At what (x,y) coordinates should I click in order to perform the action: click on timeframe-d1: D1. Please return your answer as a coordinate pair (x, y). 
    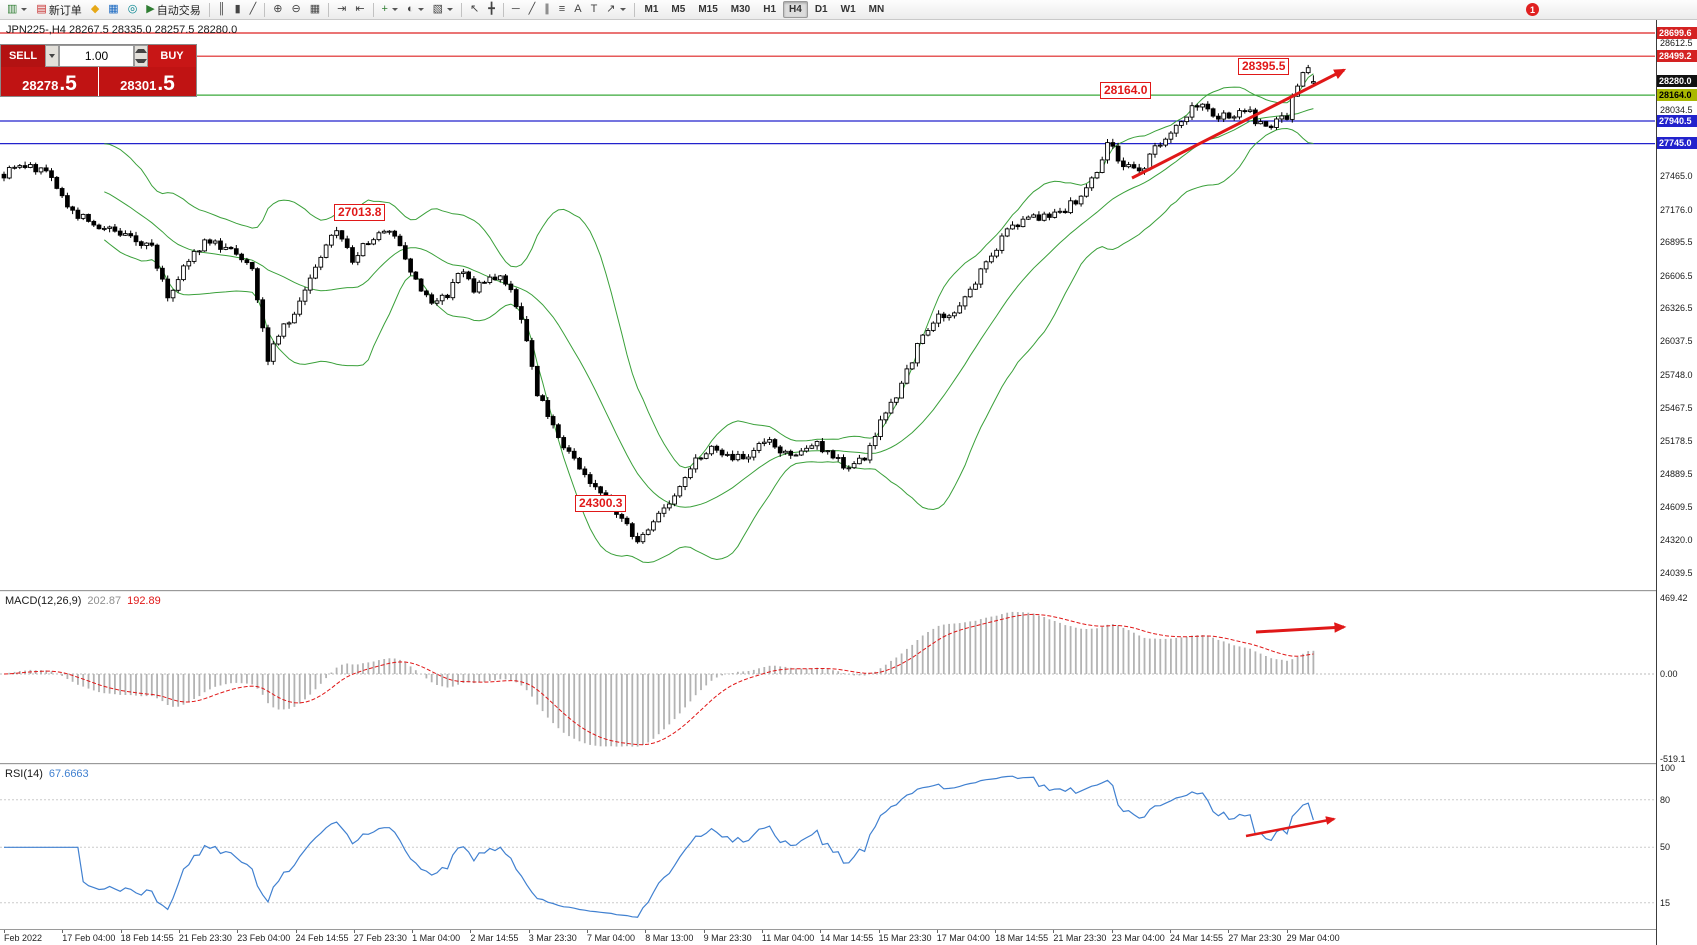
    Looking at the image, I should click on (821, 9).